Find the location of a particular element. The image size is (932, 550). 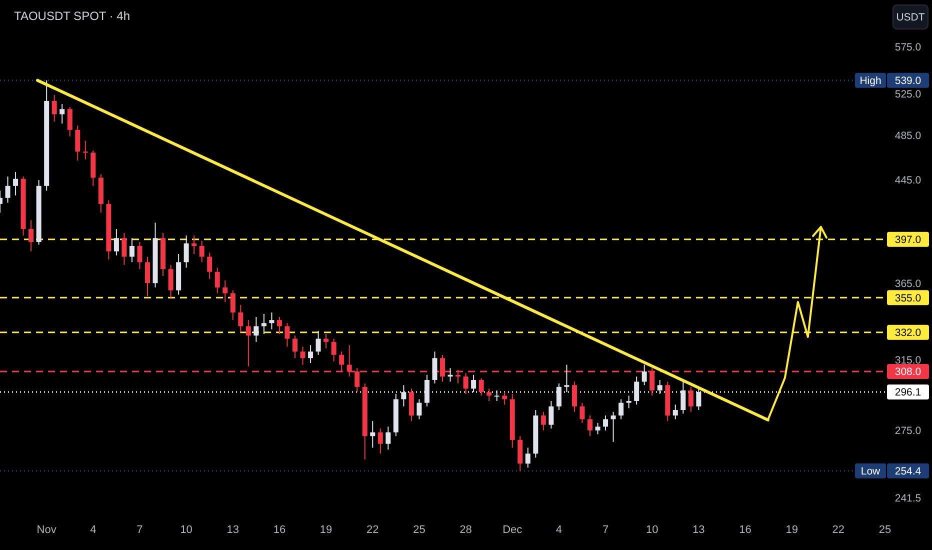

x-tick-label: 28 is located at coordinates (466, 530).